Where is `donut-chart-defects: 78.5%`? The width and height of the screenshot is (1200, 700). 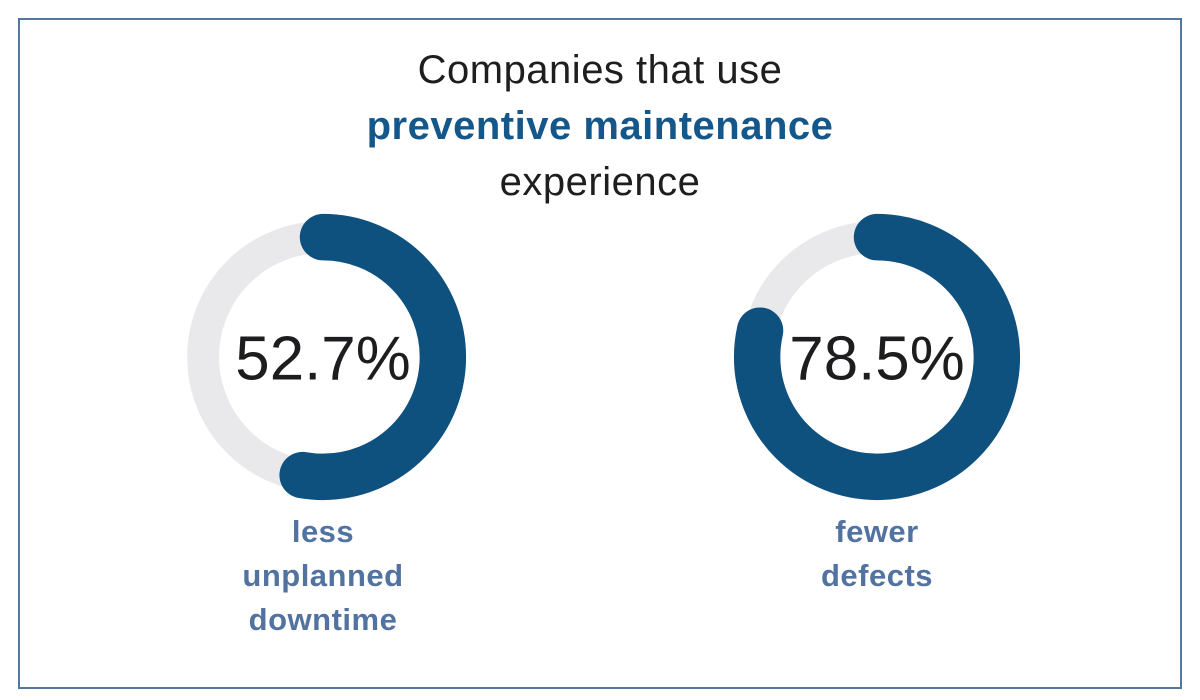 donut-chart-defects: 78.5% is located at coordinates (877, 357).